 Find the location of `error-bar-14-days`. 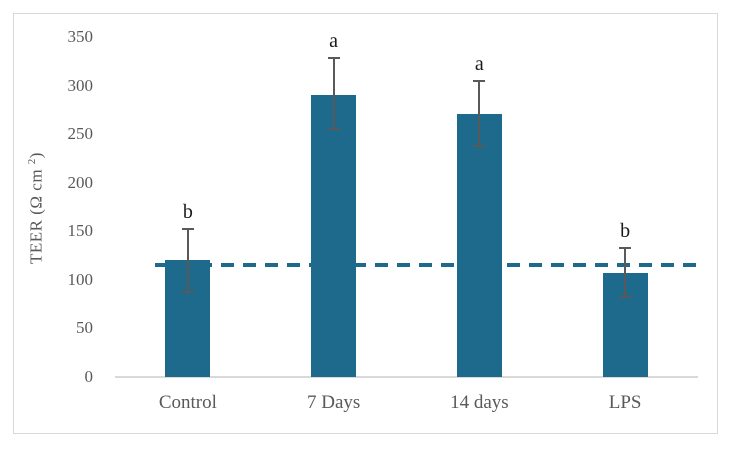

error-bar-14-days is located at coordinates (479, 113).